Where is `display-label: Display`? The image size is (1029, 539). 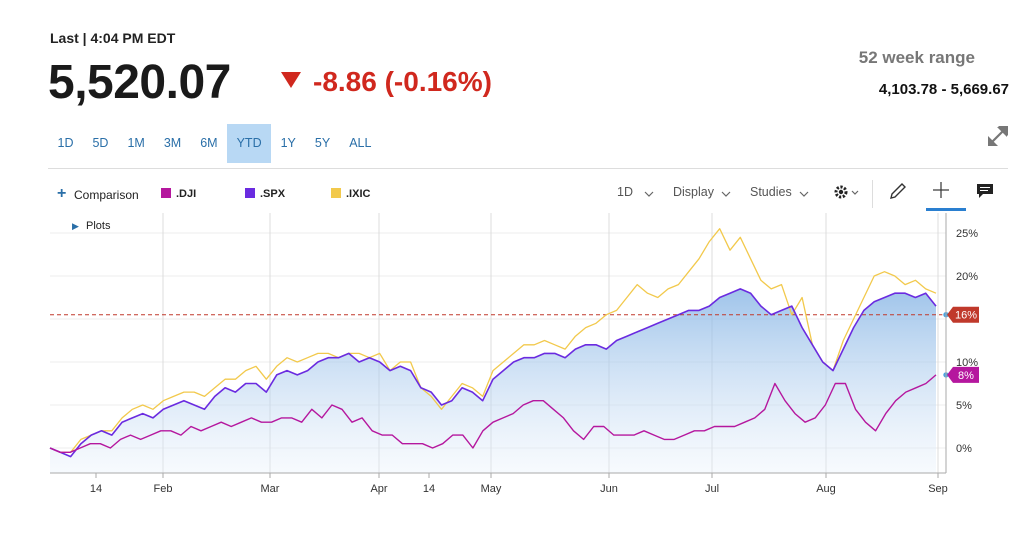 display-label: Display is located at coordinates (693, 192).